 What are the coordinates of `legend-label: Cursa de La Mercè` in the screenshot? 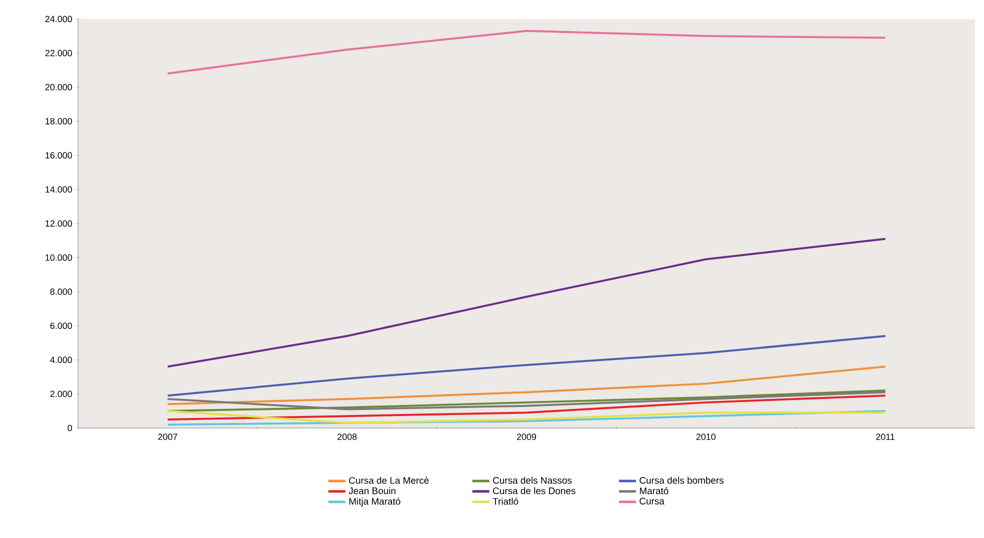 It's located at (389, 480).